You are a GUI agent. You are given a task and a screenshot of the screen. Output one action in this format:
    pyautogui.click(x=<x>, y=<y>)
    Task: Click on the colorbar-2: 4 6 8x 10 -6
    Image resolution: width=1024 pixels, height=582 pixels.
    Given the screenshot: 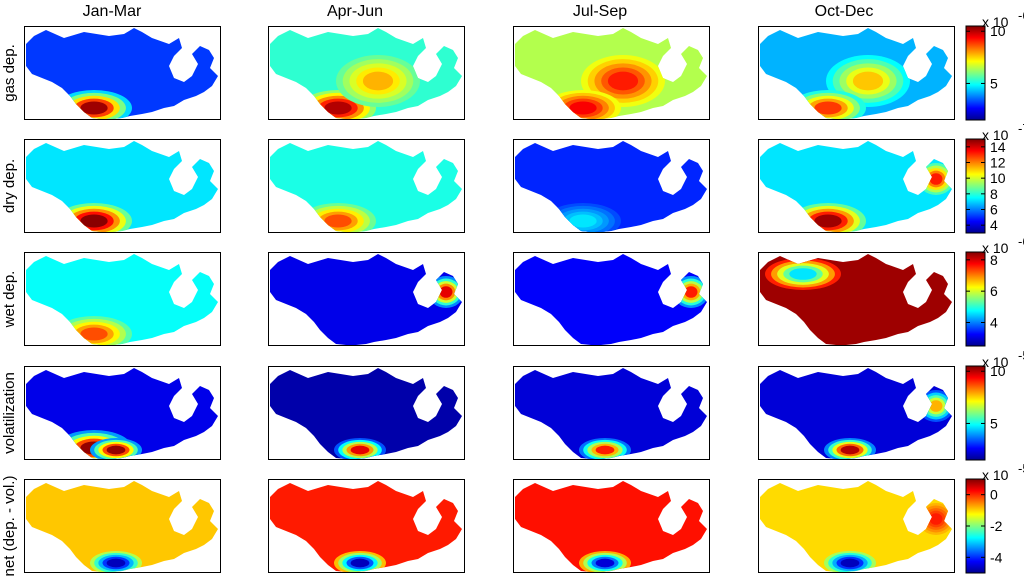 What is the action you would take?
    pyautogui.click(x=994, y=290)
    